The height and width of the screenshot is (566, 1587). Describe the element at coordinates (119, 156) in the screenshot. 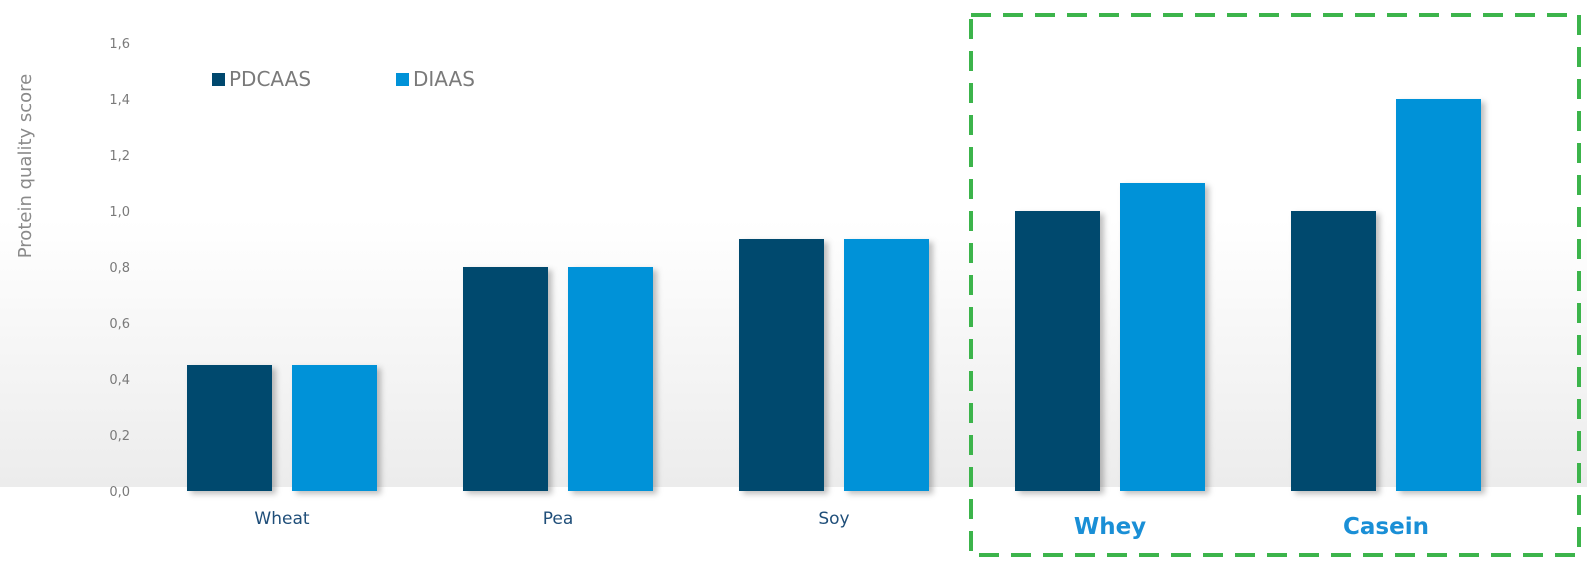

I see `y-tick-label: 1,2` at that location.